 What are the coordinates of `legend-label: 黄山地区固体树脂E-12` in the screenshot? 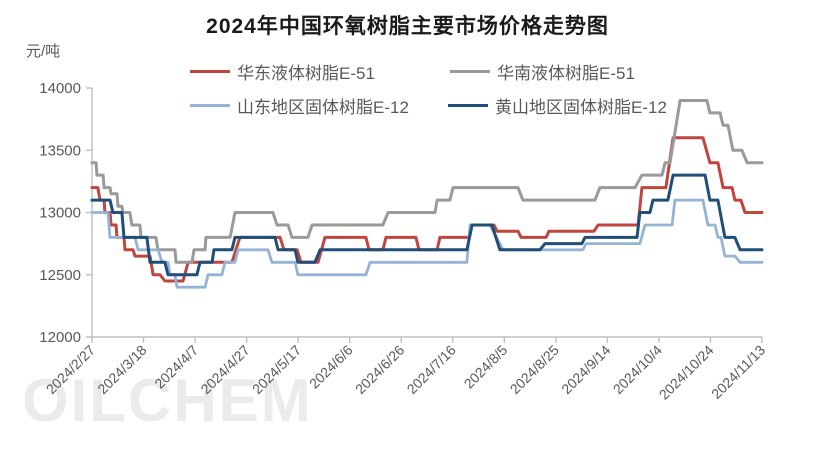 It's located at (581, 107).